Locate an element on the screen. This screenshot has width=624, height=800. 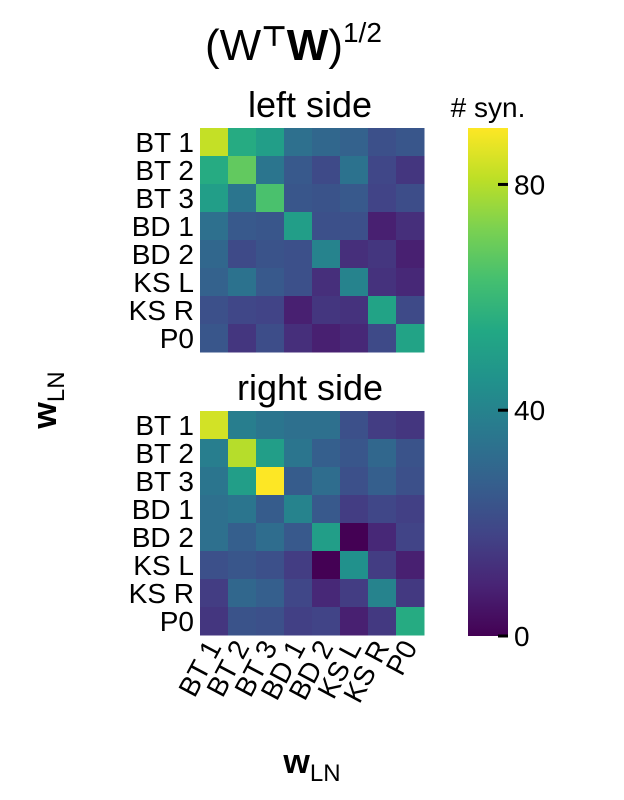
colorbar-label: # syn. is located at coordinates (488, 107).